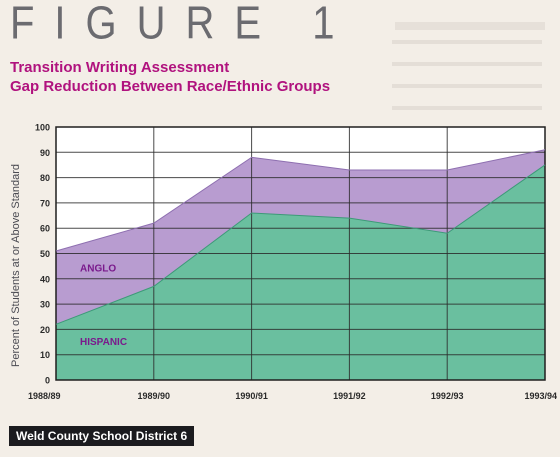  Describe the element at coordinates (45, 279) in the screenshot. I see `y-tick-label-4: 40` at that location.